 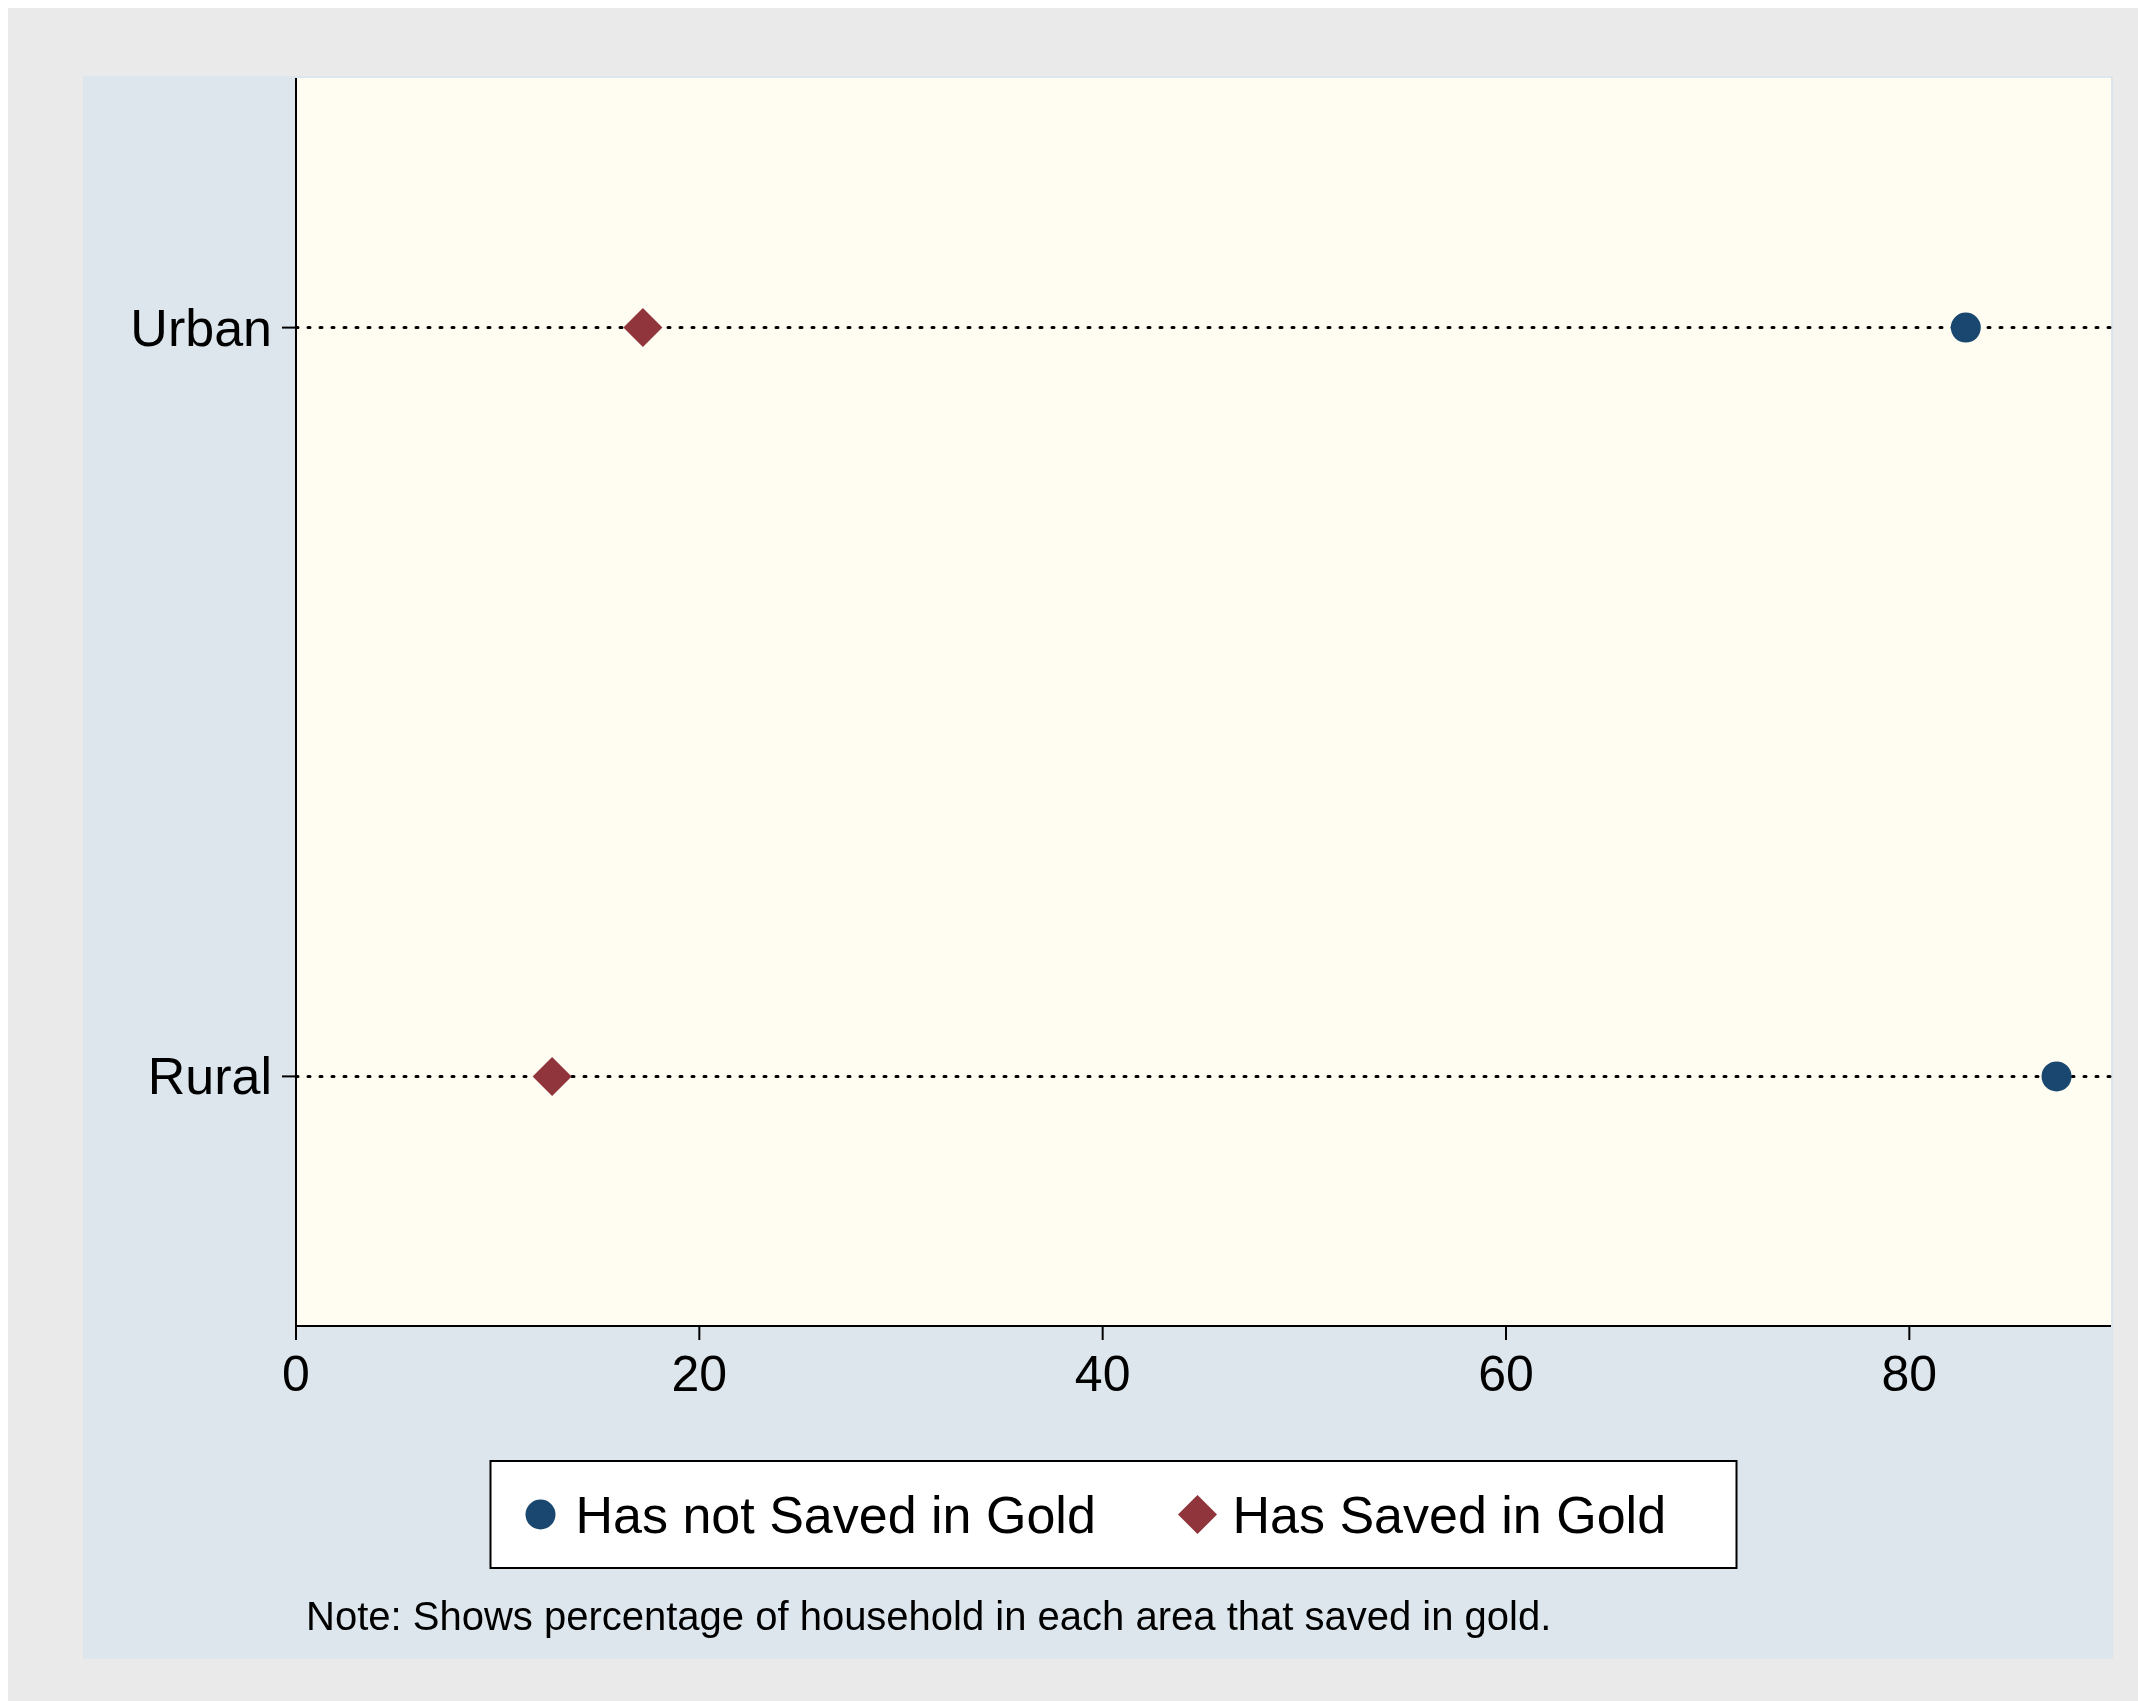 What do you see at coordinates (1449, 1514) in the screenshot?
I see `legend-label: Has Saved in Gold` at bounding box center [1449, 1514].